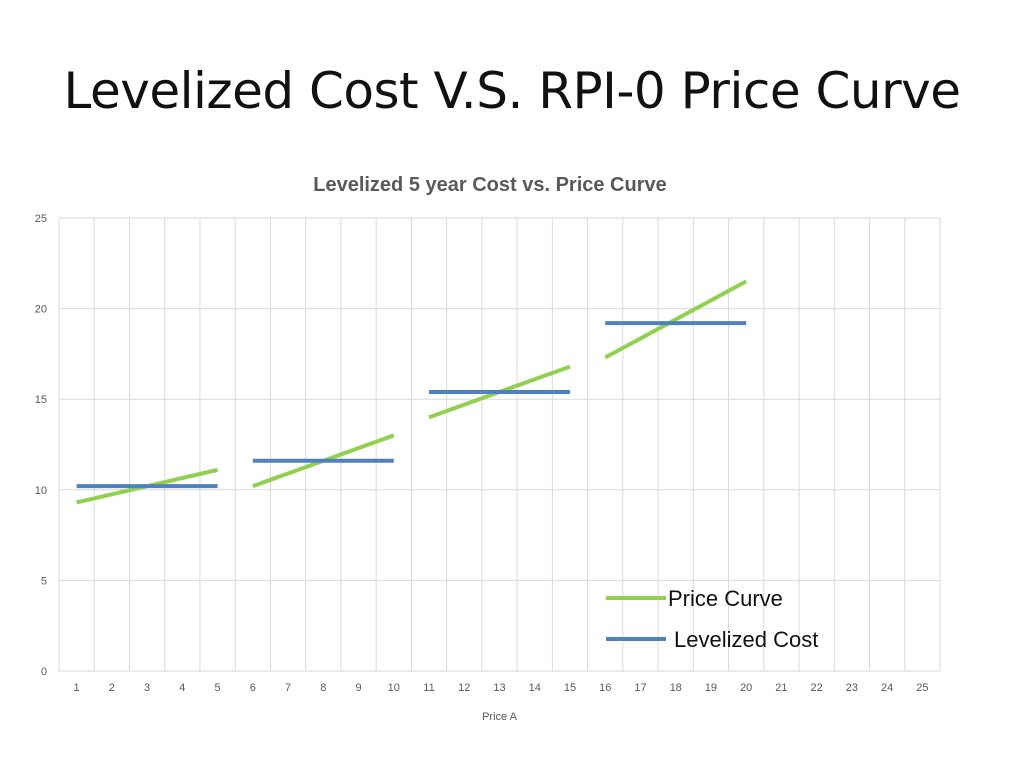 The width and height of the screenshot is (1024, 768). Describe the element at coordinates (711, 688) in the screenshot. I see `x-tick-label: 19` at that location.